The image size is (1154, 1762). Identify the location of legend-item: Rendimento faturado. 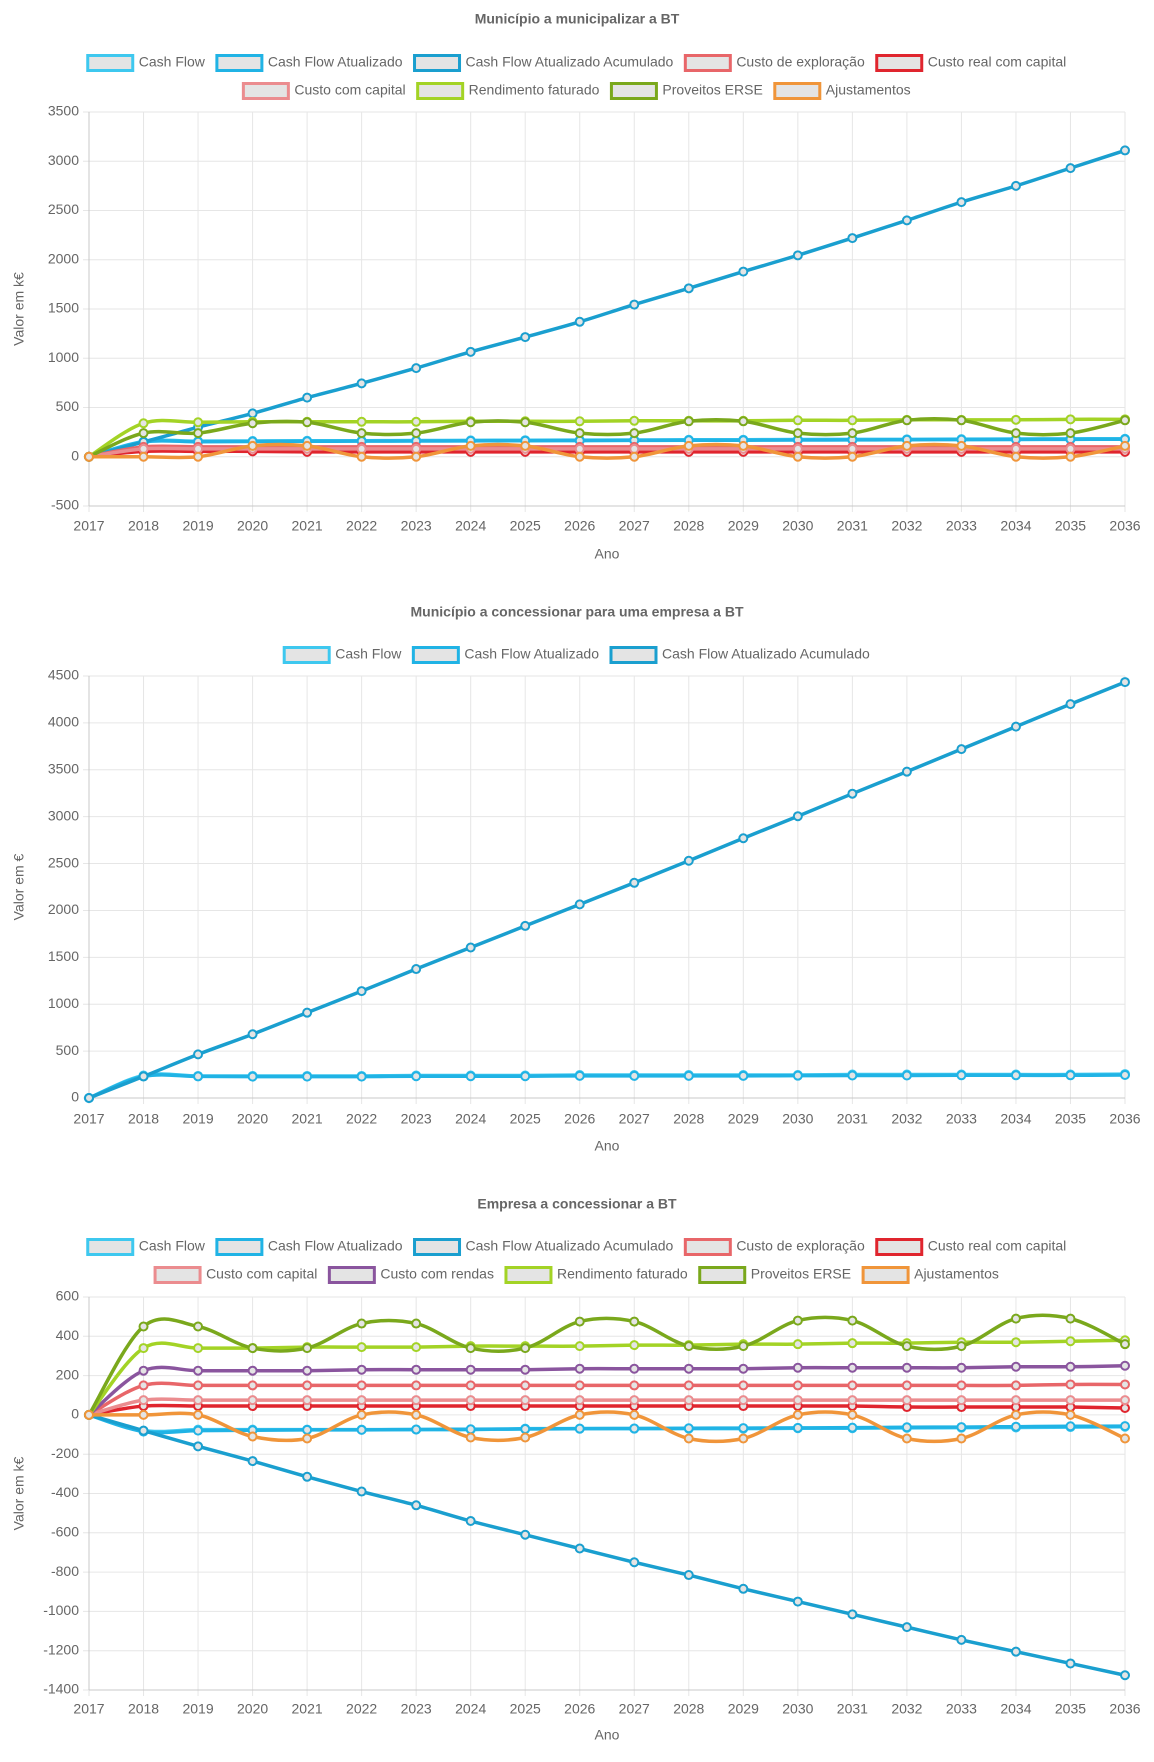
(596, 1275).